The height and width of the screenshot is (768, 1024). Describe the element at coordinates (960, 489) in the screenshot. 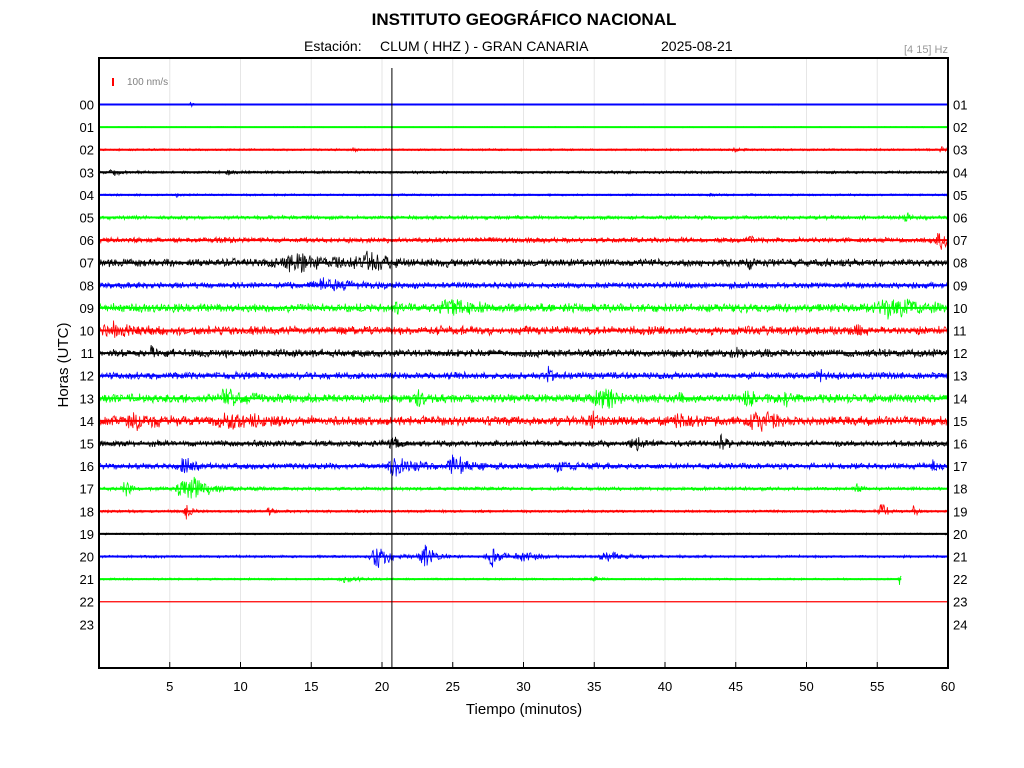

I see `right-hour-label: 18` at that location.